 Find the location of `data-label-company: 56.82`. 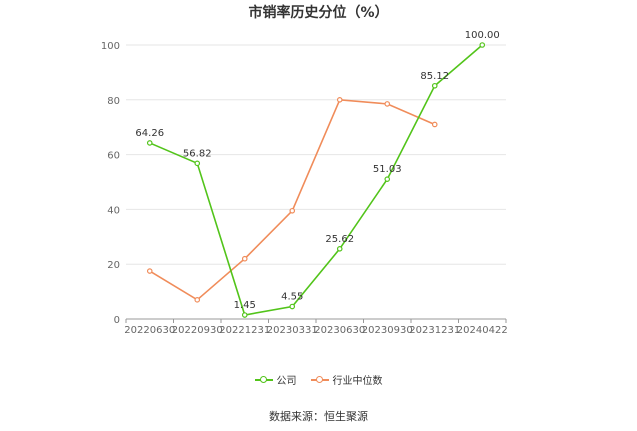

data-label-company: 56.82 is located at coordinates (197, 153).